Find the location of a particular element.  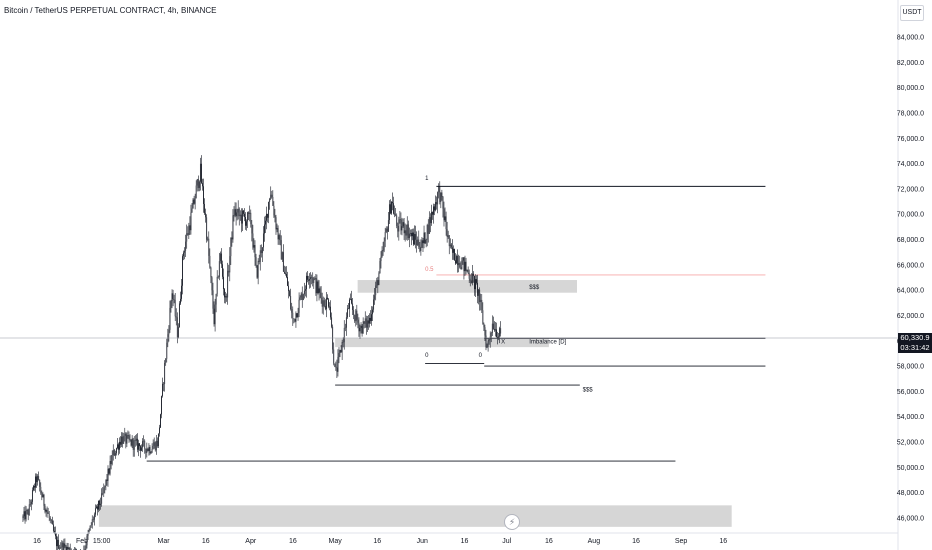

time-tick-label: May is located at coordinates (336, 541).